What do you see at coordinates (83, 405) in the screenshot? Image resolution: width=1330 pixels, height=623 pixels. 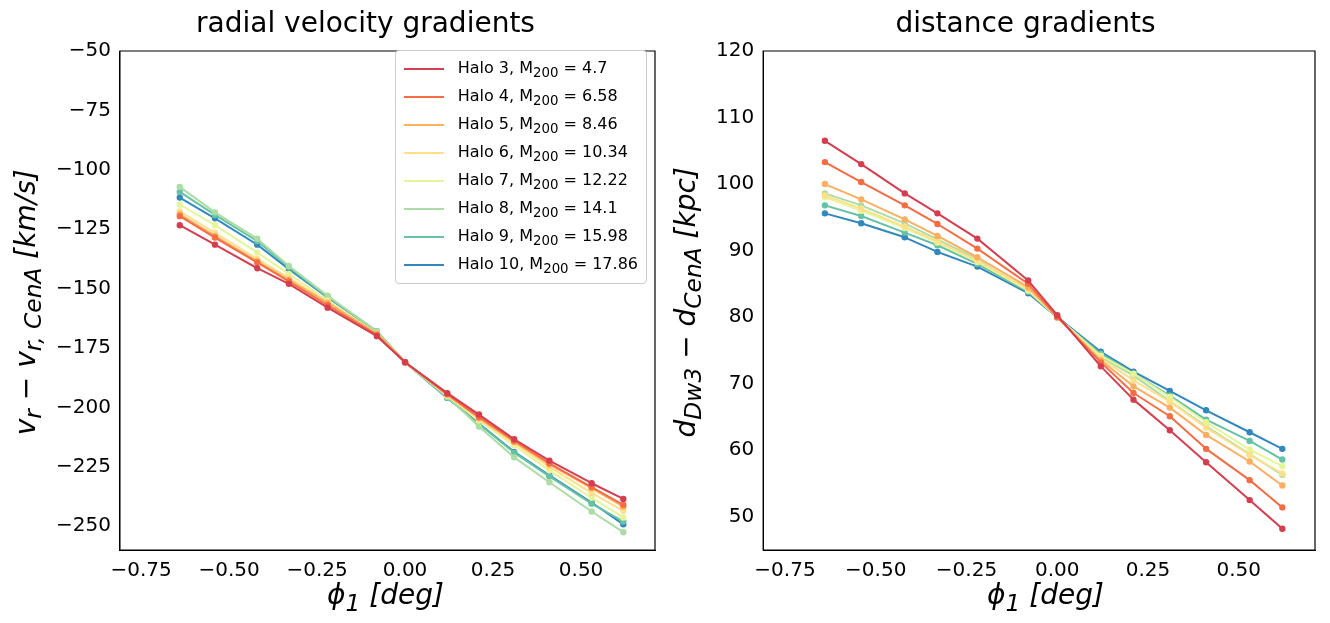 I see `y-tick-label: −200` at bounding box center [83, 405].